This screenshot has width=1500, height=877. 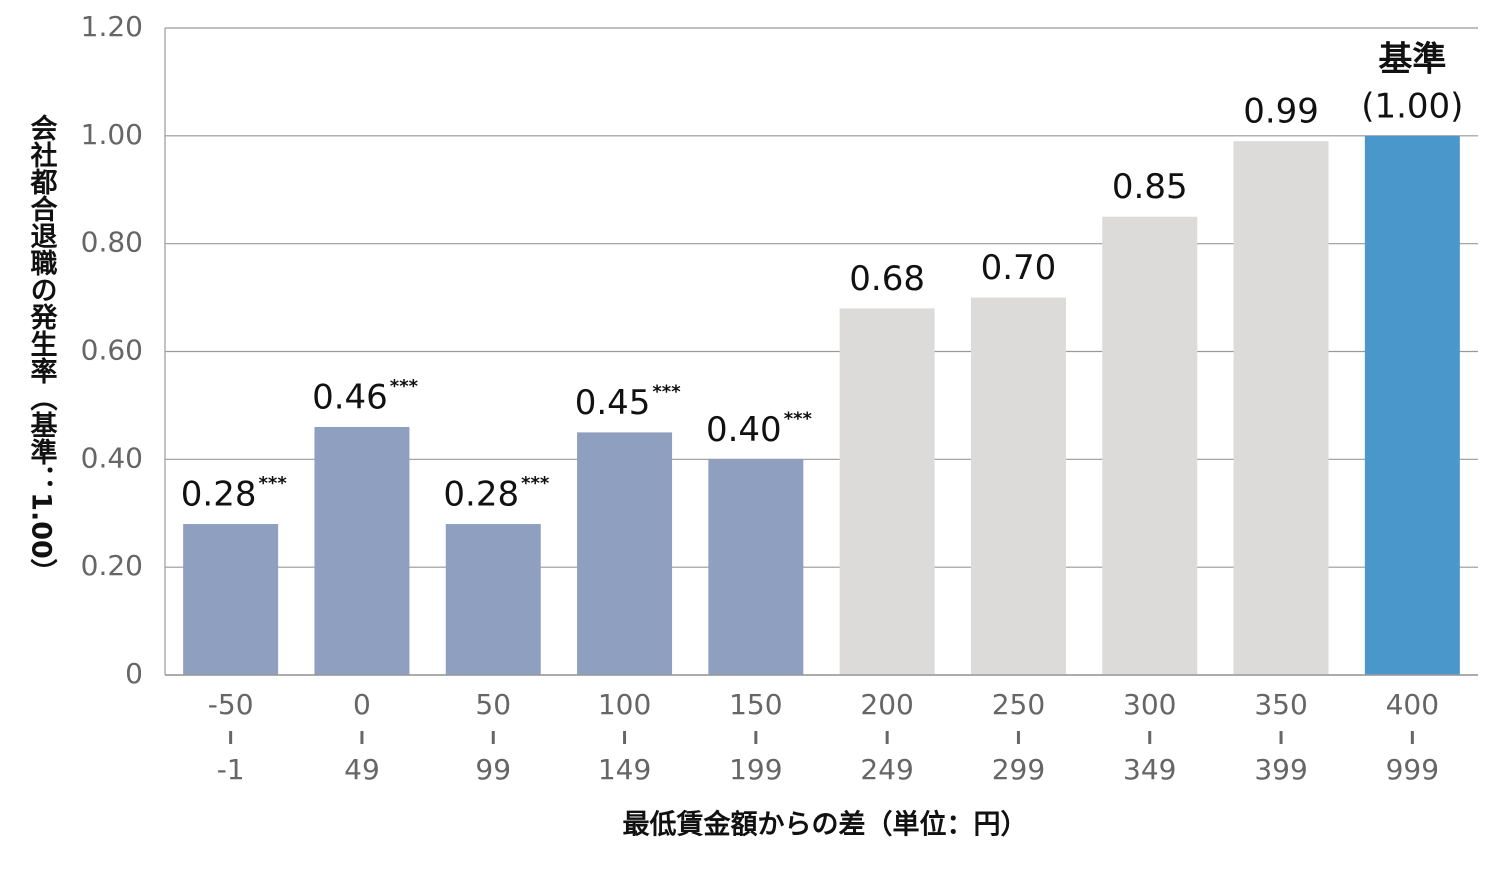 I want to click on value-label: (1.00), so click(x=1412, y=106).